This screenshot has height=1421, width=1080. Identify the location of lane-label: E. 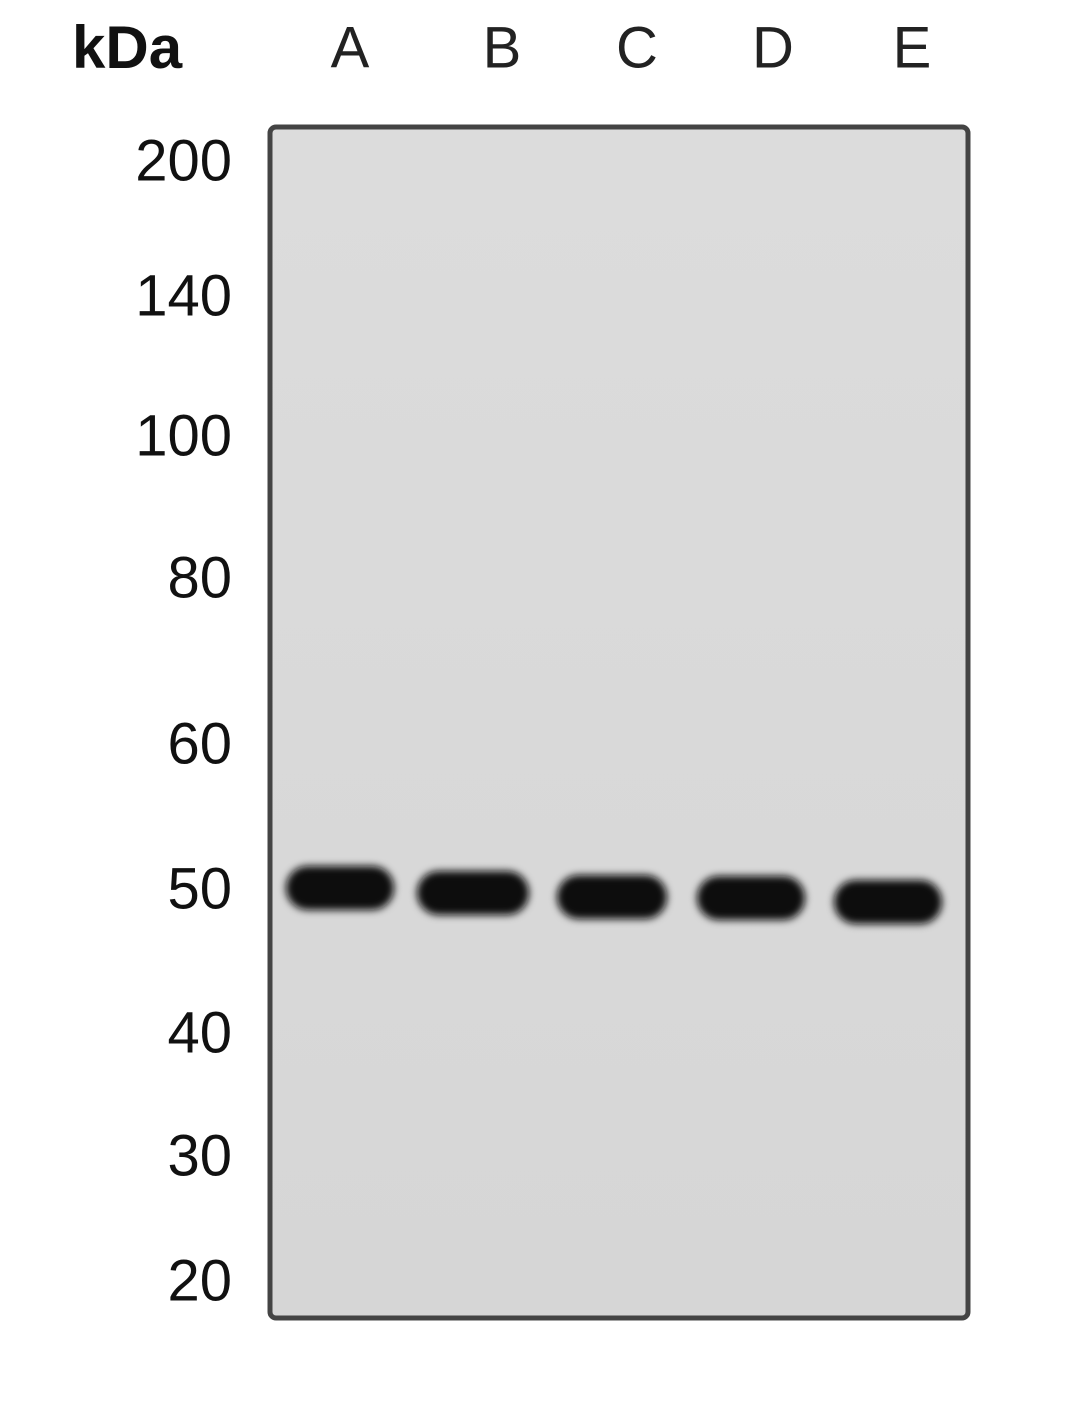
(912, 47).